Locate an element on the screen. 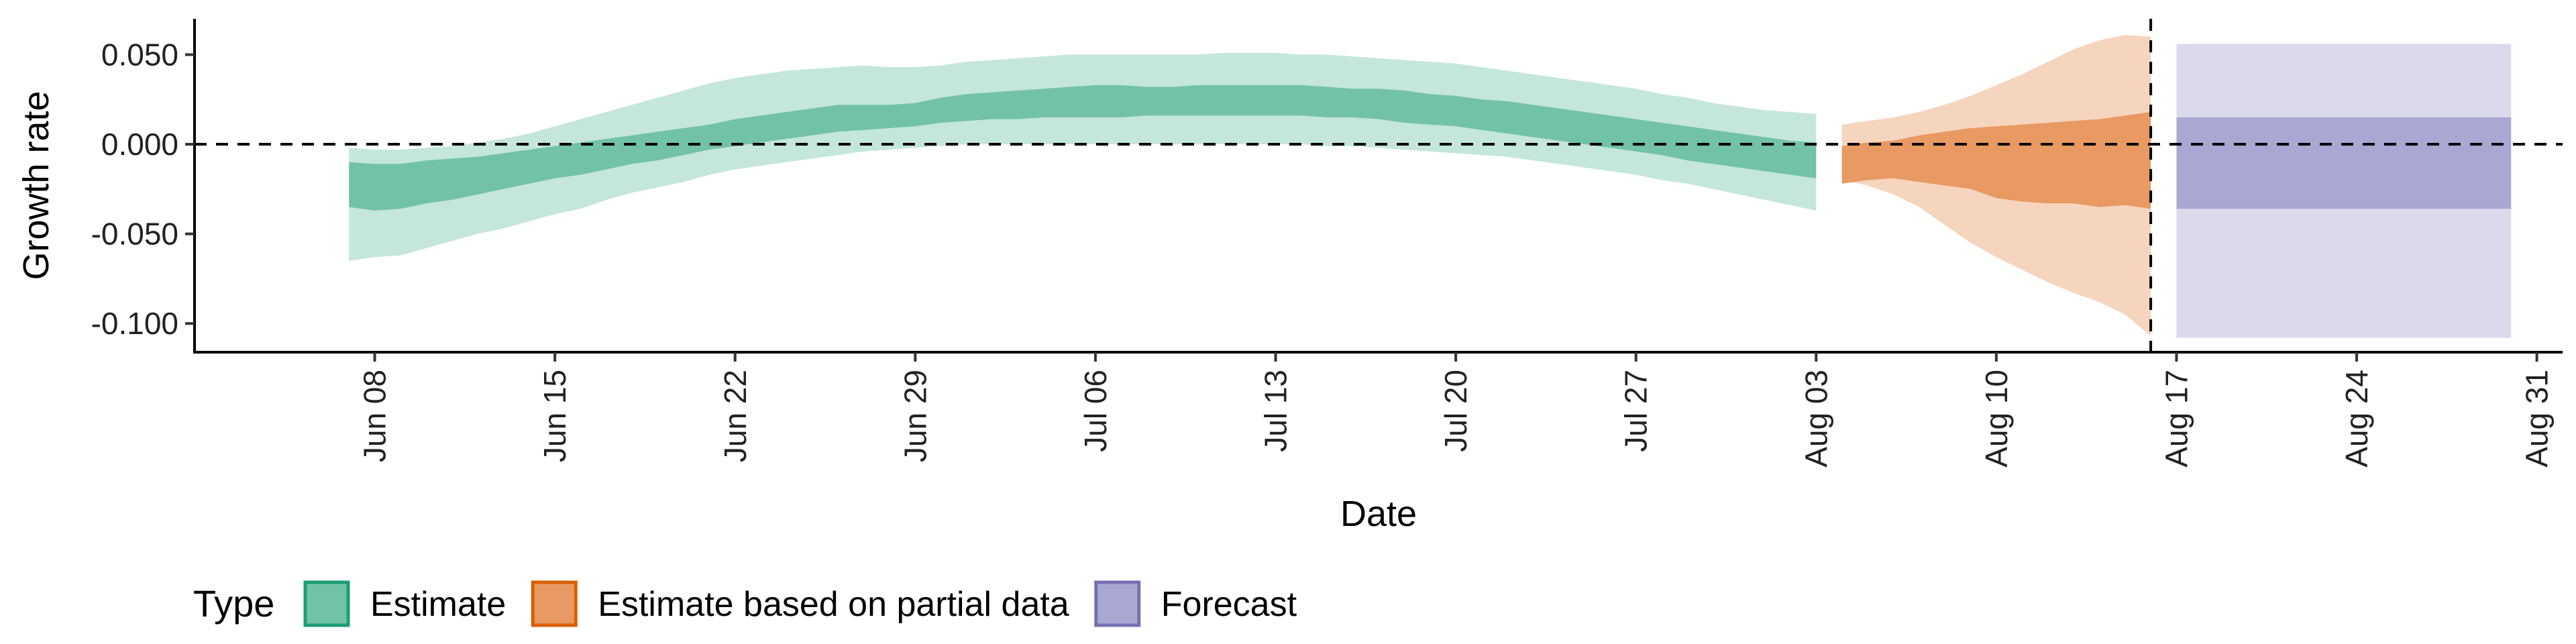 The width and height of the screenshot is (2576, 644). y-tick-label: 0.000 is located at coordinates (139, 144).